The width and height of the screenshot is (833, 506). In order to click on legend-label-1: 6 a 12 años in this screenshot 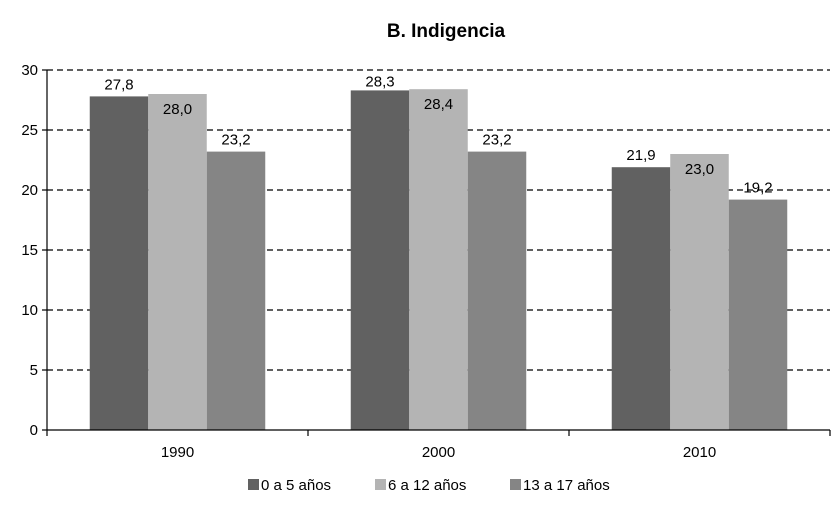, I will do `click(427, 485)`.